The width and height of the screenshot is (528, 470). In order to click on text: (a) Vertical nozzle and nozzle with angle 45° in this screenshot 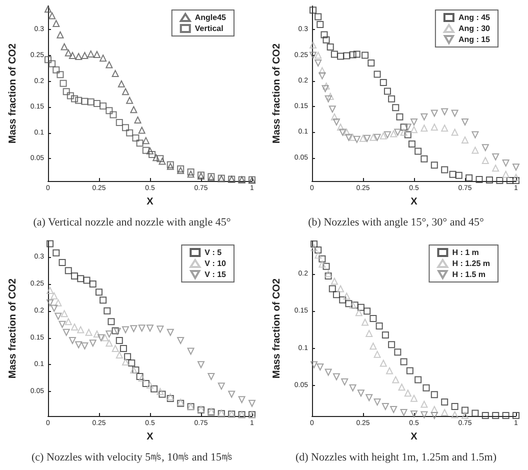, I will do `click(132, 222)`.